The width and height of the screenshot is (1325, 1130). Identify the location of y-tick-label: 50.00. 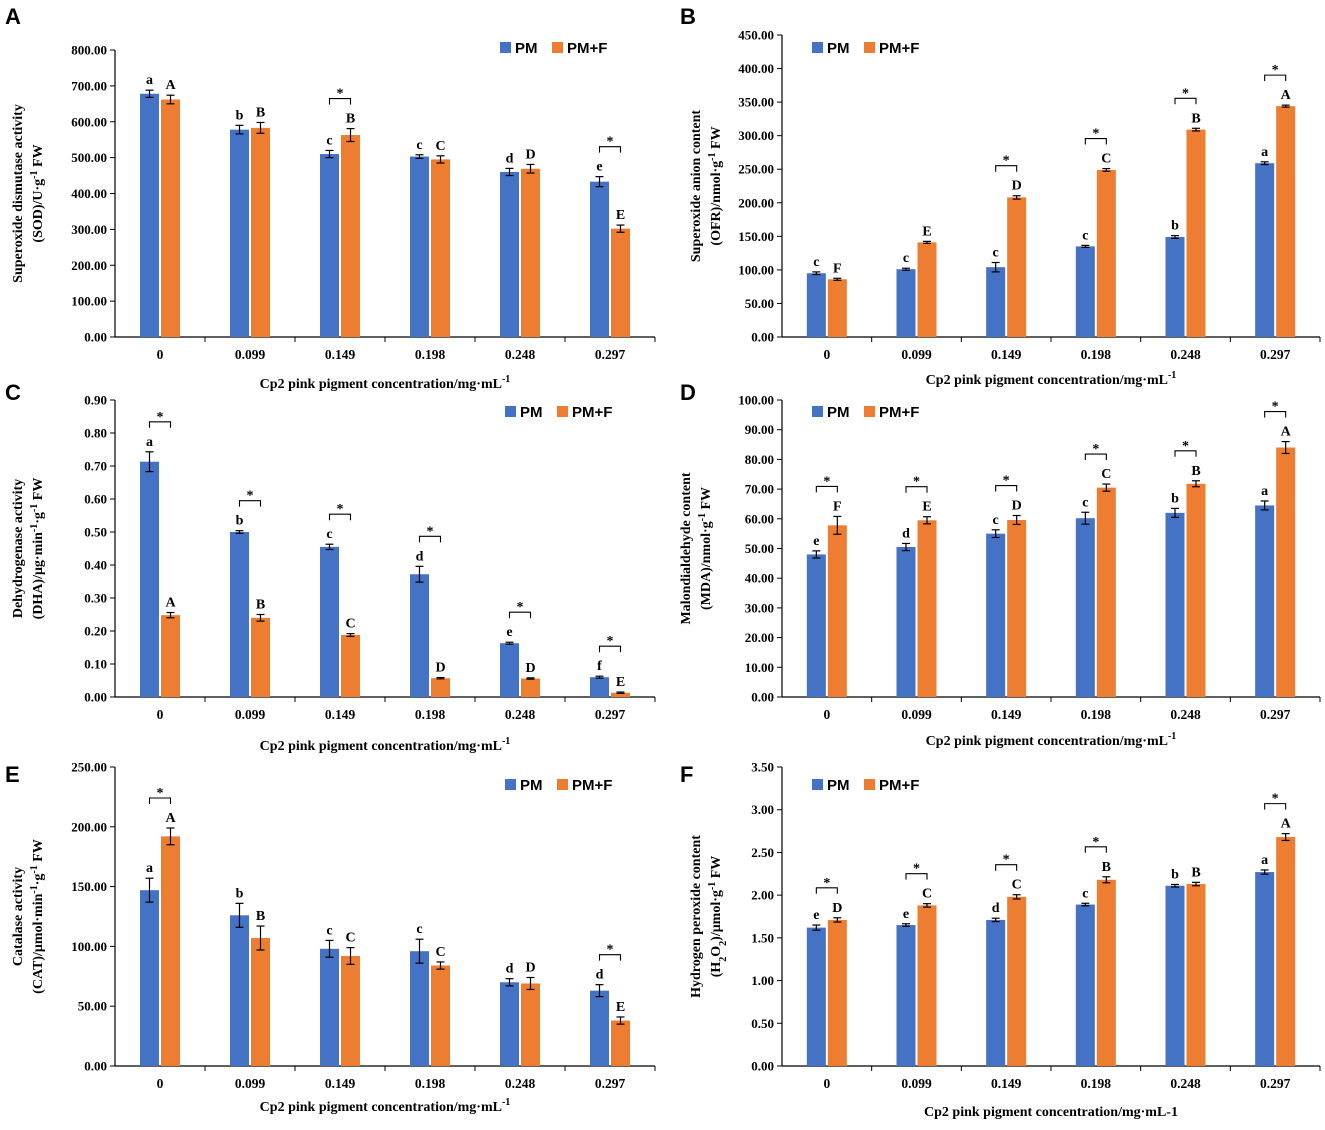
(759, 303).